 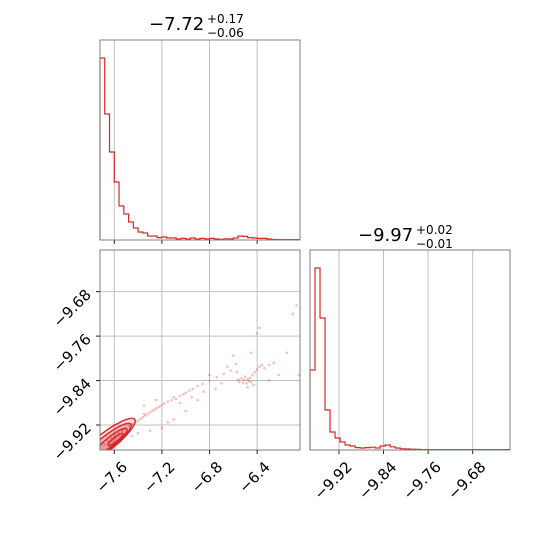 I want to click on top-histogram-title-value: −7.72, so click(x=176, y=24).